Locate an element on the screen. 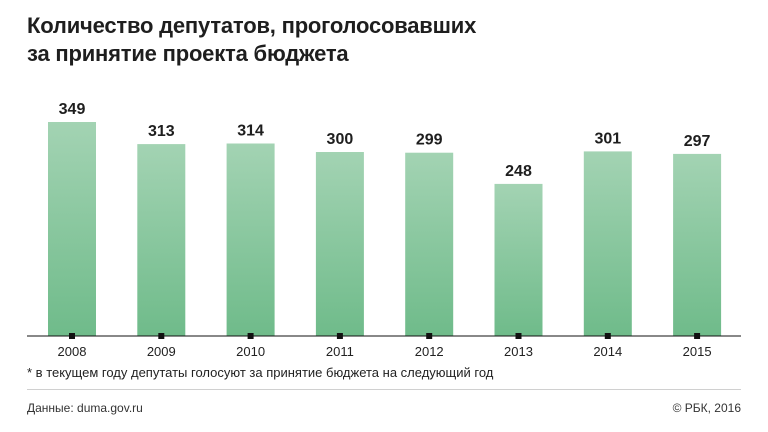 Image resolution: width=768 pixels, height=432 pixels. tick-label-2012: 2012 is located at coordinates (429, 351).